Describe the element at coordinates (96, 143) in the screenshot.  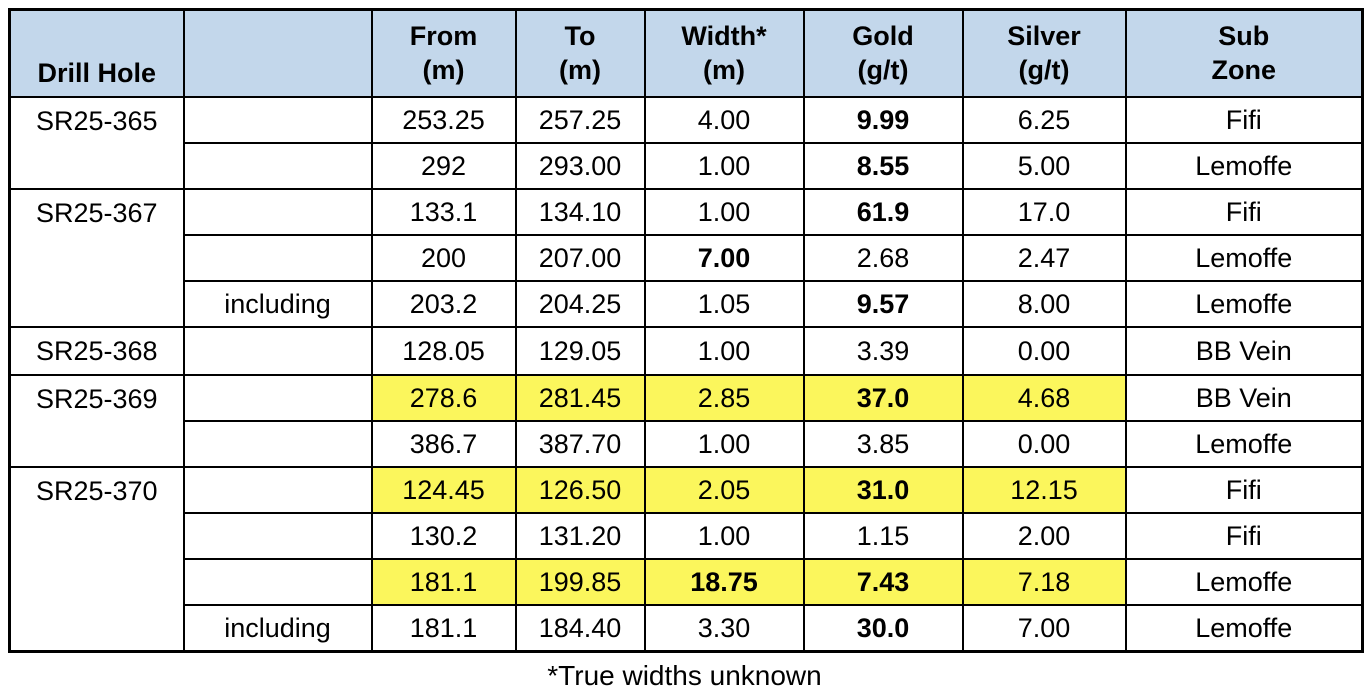
I see `drill-hole-cell: SR25-365` at that location.